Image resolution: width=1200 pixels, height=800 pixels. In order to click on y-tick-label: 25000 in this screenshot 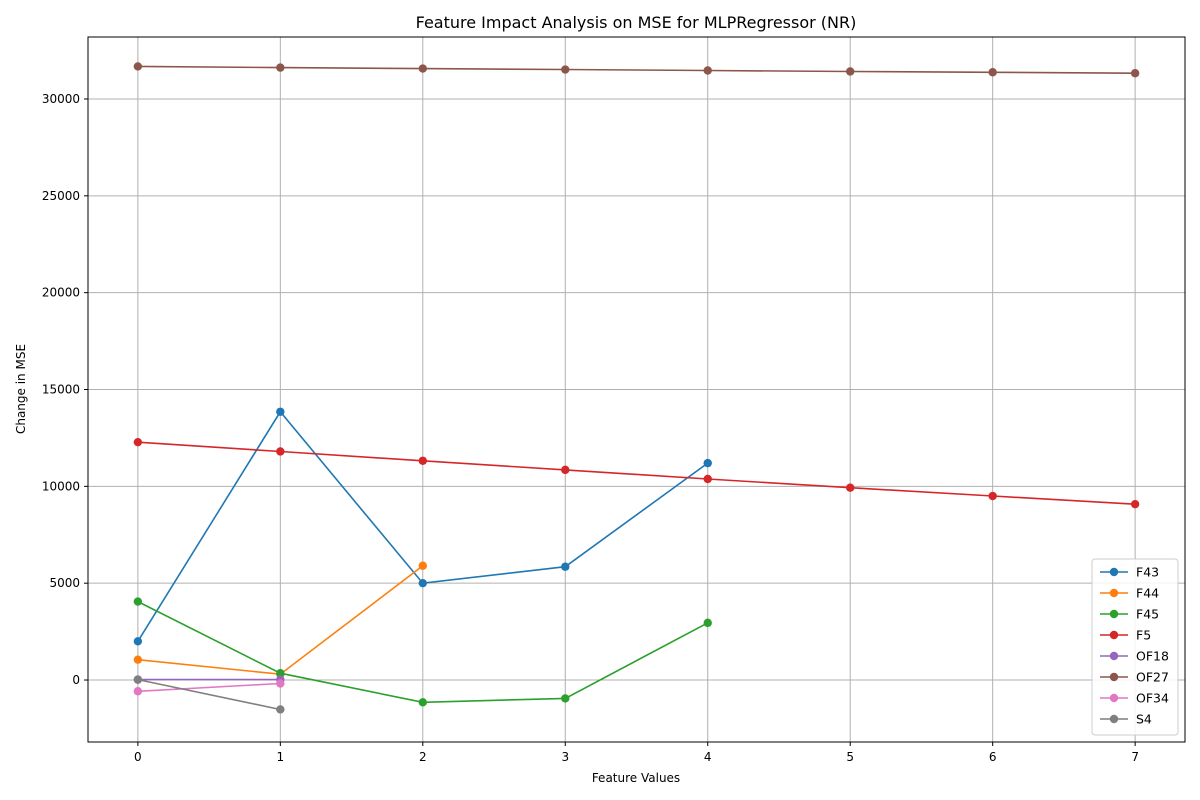, I will do `click(61, 196)`.